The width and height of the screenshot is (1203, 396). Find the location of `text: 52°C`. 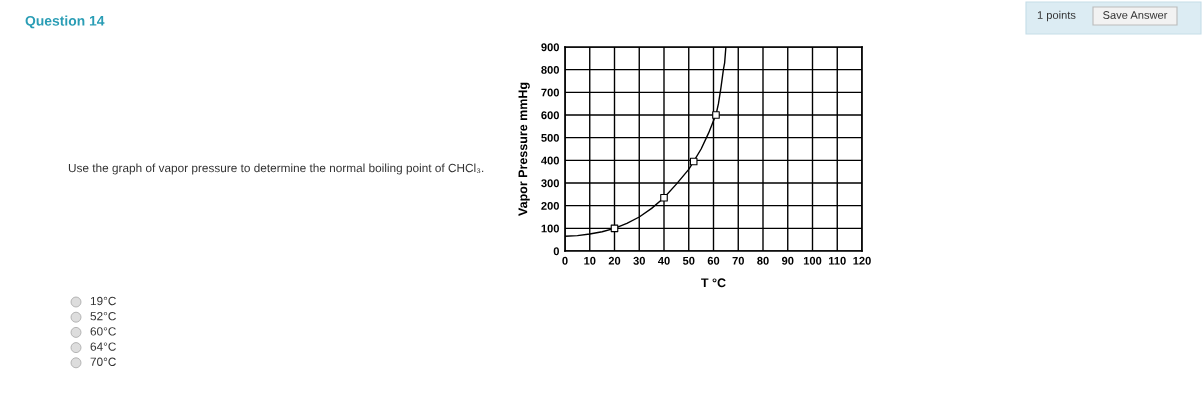

text: 52°C is located at coordinates (103, 316).